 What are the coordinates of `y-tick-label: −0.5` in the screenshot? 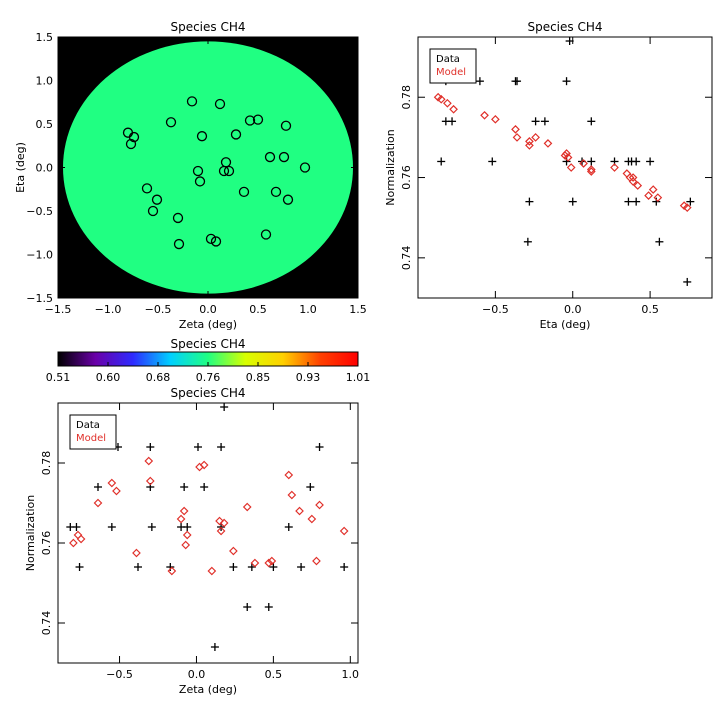 It's located at (39, 211).